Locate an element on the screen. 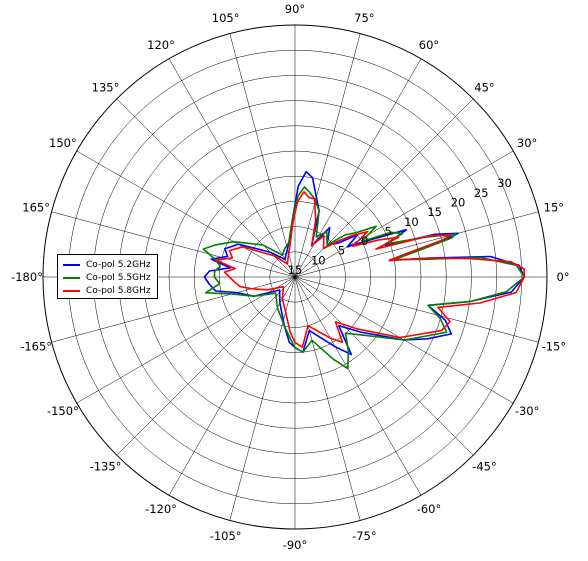  legend-label-5-5ghz: Co-pol 5.5GHz is located at coordinates (118, 277).